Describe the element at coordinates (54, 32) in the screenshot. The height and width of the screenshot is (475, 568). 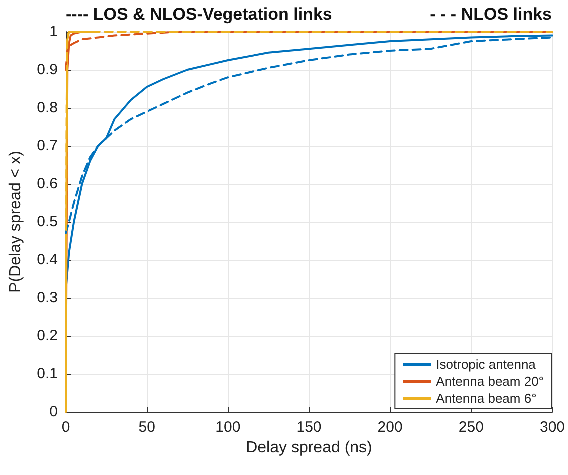
I see `y-tick-label: 1` at that location.